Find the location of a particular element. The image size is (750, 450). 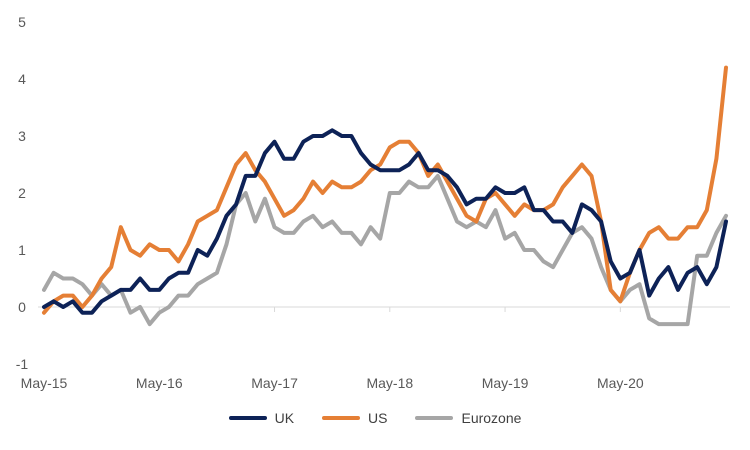

x-tick-label: May-18 is located at coordinates (389, 383).